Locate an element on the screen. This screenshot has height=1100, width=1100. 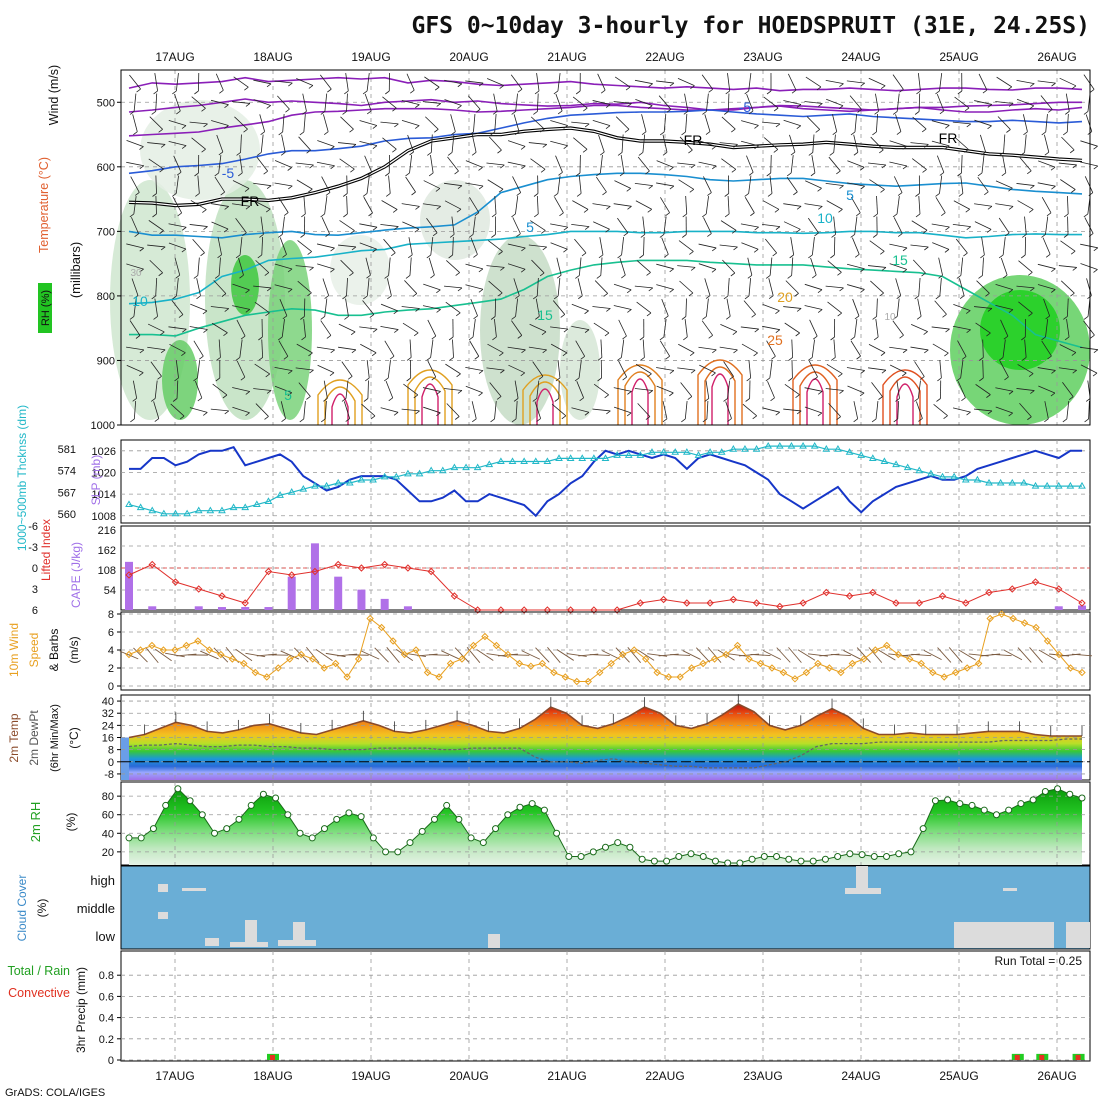
cloud-level-label: middle is located at coordinates (96, 908).